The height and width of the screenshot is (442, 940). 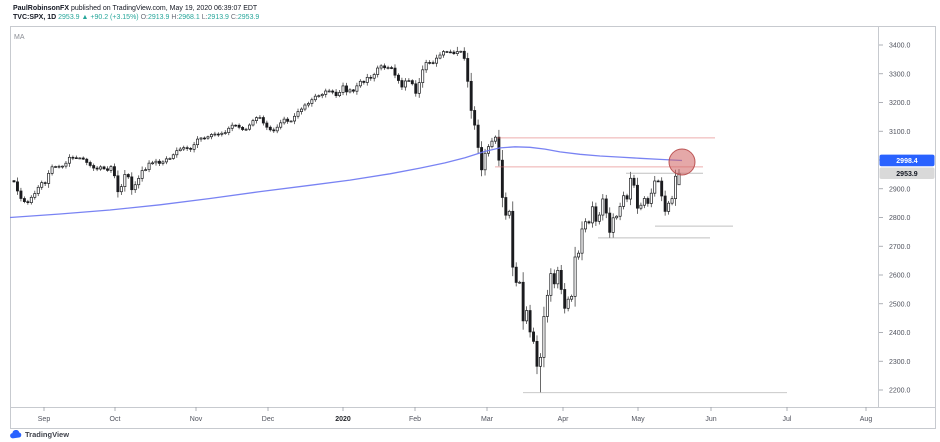 I want to click on tradingview-cloud-icon, so click(x=16, y=434).